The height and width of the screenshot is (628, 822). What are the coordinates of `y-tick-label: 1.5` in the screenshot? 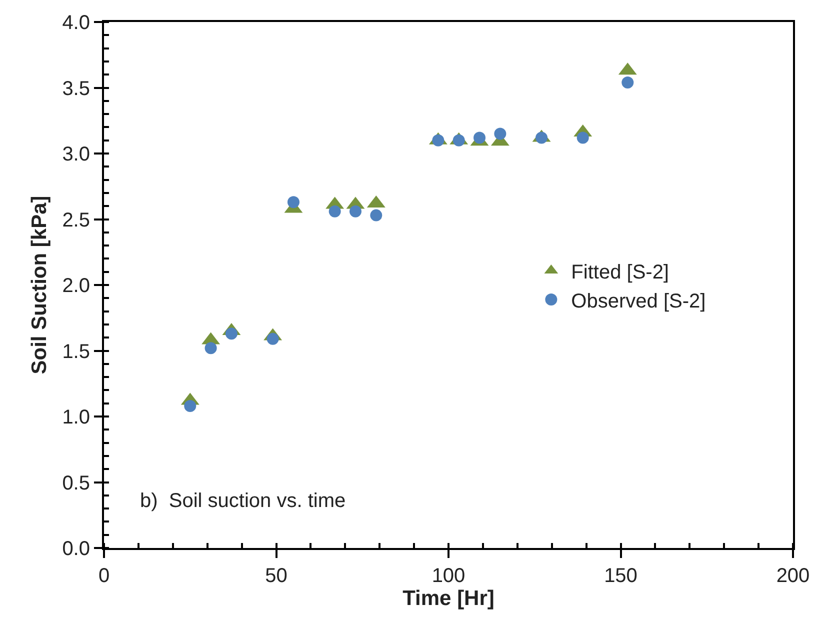 It's located at (76, 351).